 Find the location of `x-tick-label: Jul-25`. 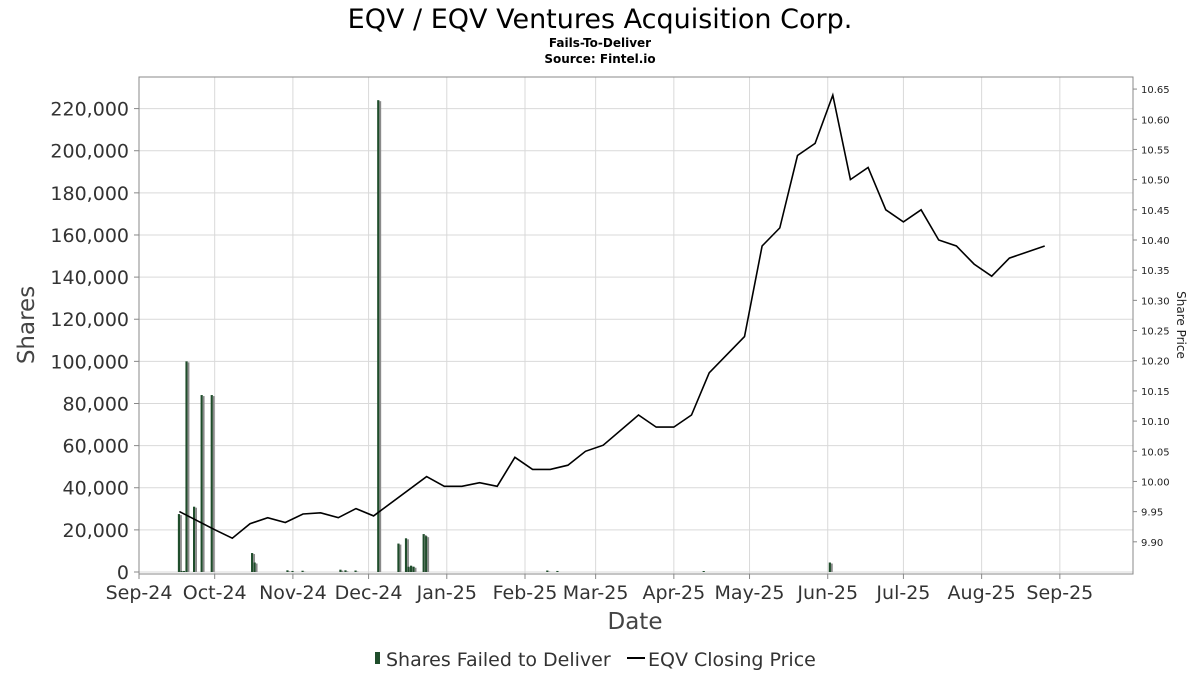

x-tick-label: Jul-25 is located at coordinates (902, 593).